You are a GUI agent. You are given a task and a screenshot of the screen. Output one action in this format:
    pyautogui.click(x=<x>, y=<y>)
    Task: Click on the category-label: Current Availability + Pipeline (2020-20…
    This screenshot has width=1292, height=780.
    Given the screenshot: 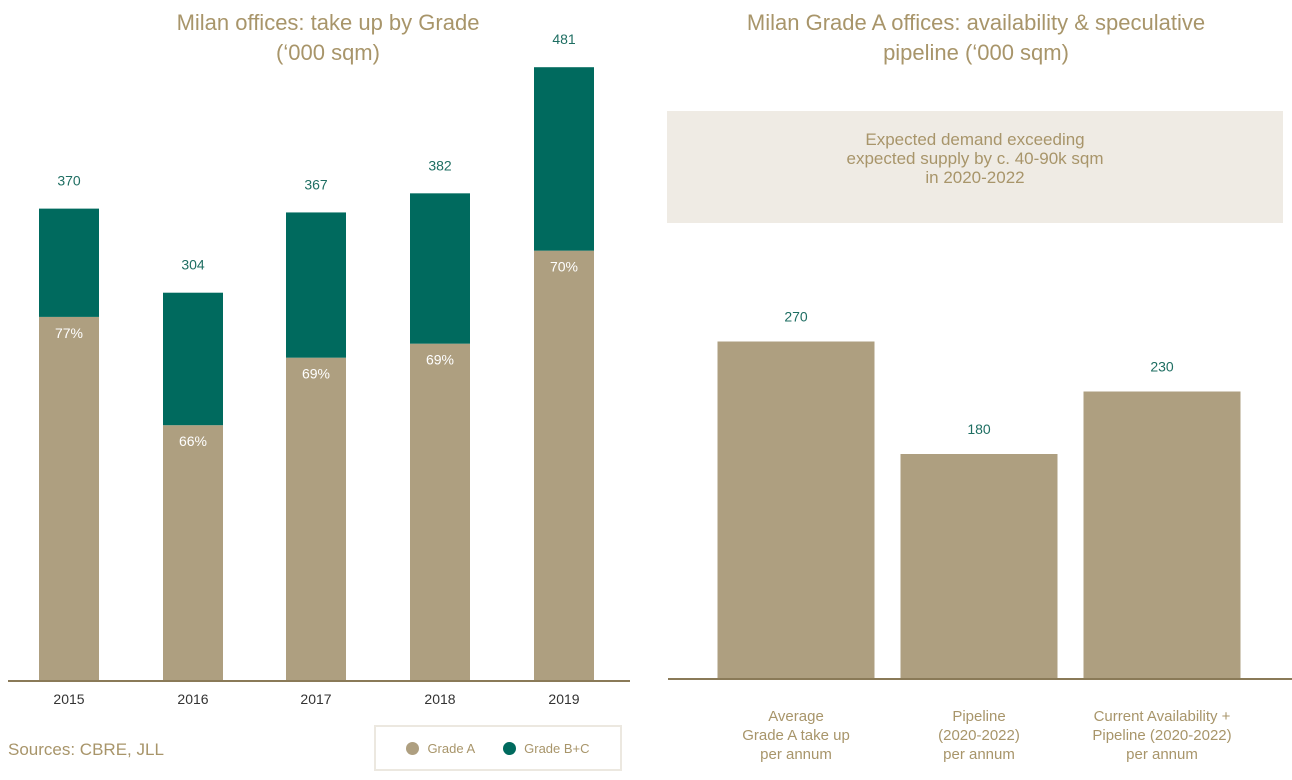 What is the action you would take?
    pyautogui.click(x=1162, y=735)
    